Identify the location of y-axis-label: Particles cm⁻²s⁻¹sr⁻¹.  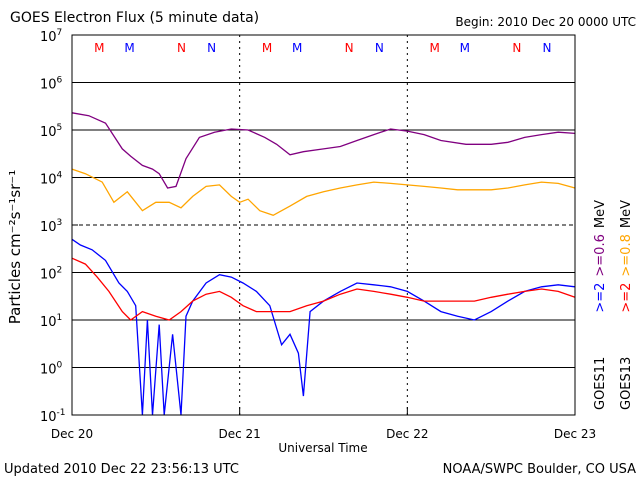
(15, 247).